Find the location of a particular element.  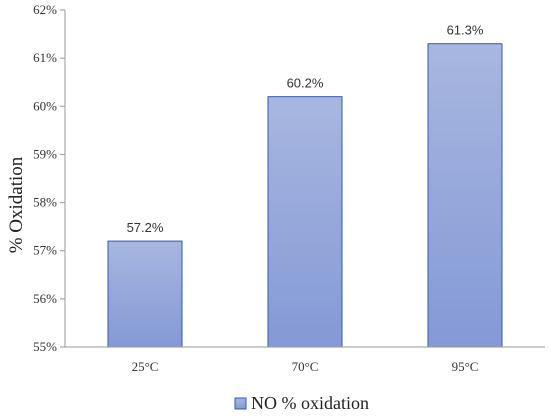

x-tick-label: 25°C is located at coordinates (145, 366).